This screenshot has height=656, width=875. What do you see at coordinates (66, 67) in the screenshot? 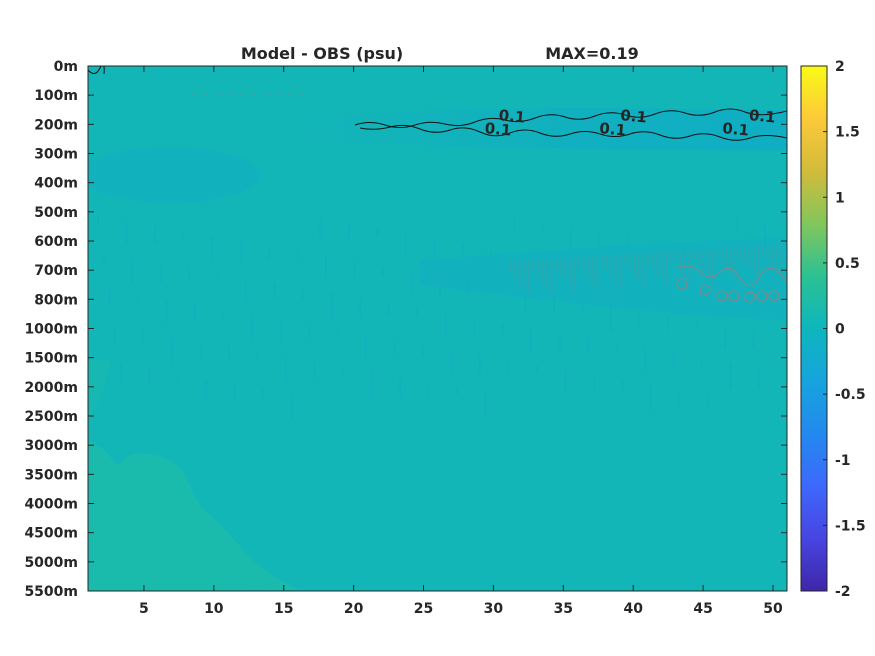
I see `y-tick-label: 0m` at bounding box center [66, 67].